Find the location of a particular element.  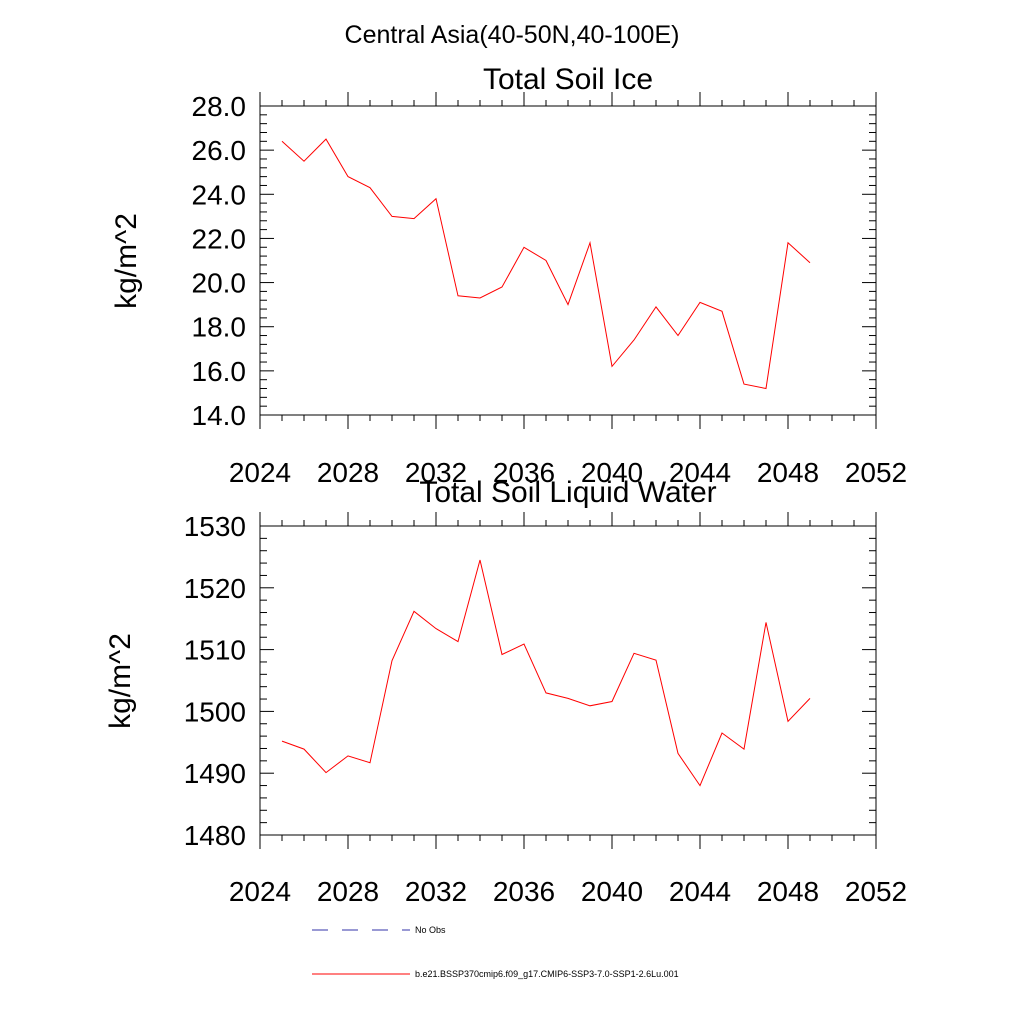

plot-title: Total Soil Ice is located at coordinates (568, 79).